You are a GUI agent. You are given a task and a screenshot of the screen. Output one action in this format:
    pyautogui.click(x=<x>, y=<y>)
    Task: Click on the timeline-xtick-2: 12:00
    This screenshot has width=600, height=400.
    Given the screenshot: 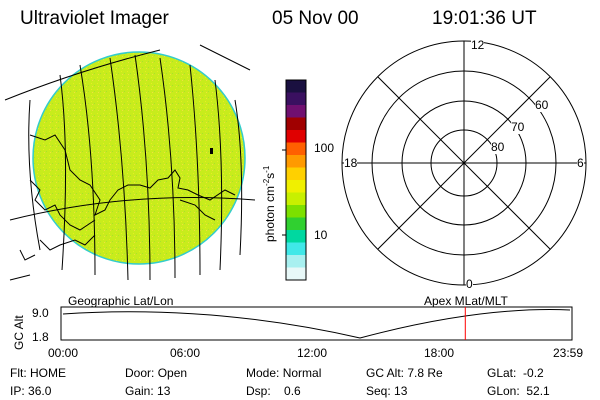 What is the action you would take?
    pyautogui.click(x=312, y=353)
    